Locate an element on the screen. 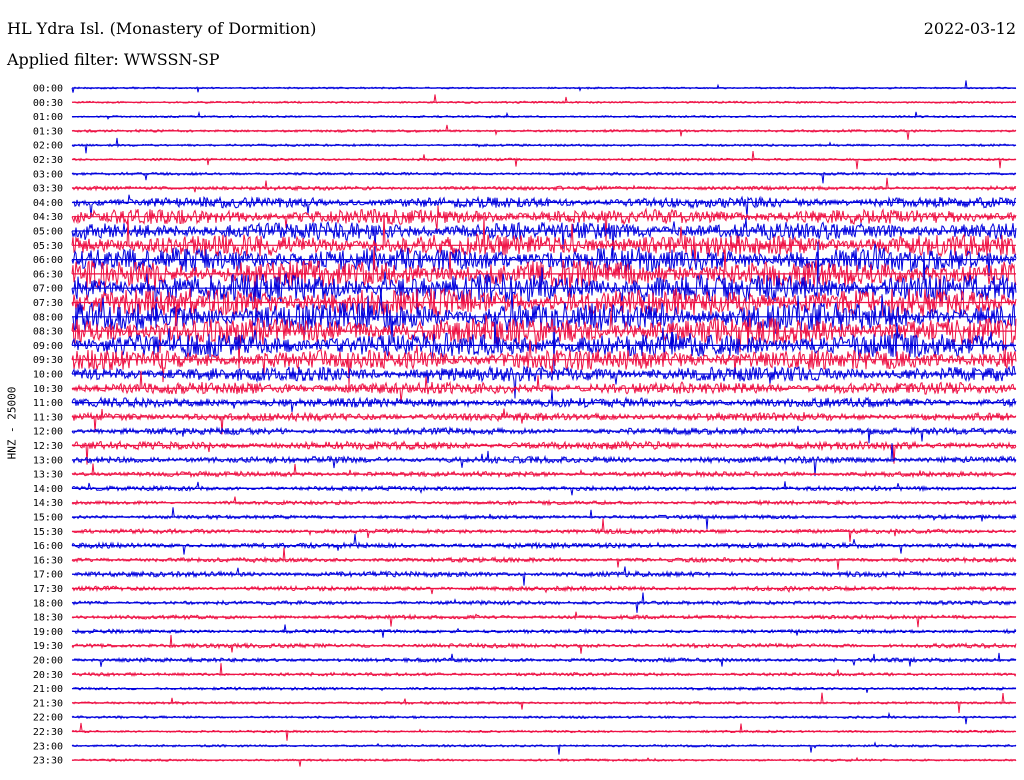 The image size is (1024, 780). row-time-label: 02:00 is located at coordinates (48, 146).